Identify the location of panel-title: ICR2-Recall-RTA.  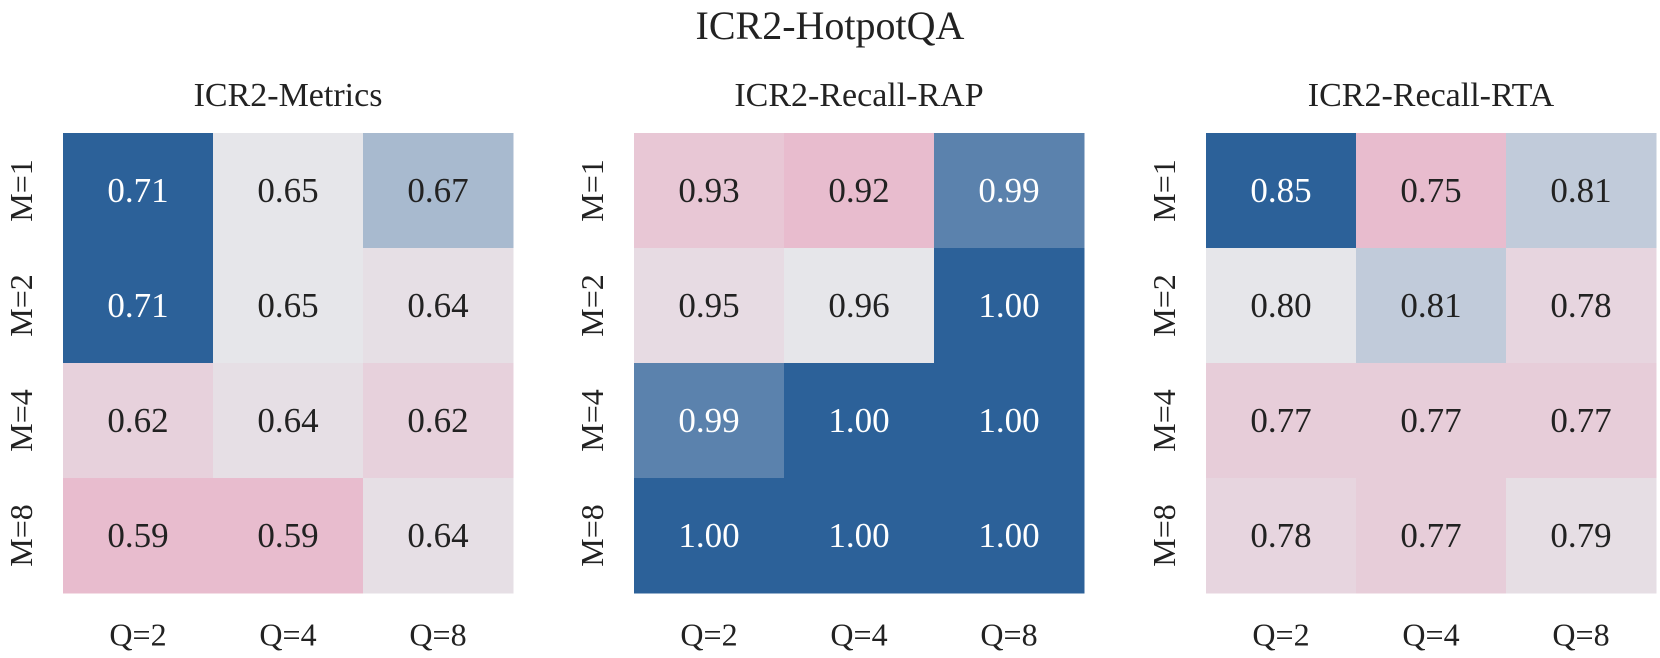
(1431, 95).